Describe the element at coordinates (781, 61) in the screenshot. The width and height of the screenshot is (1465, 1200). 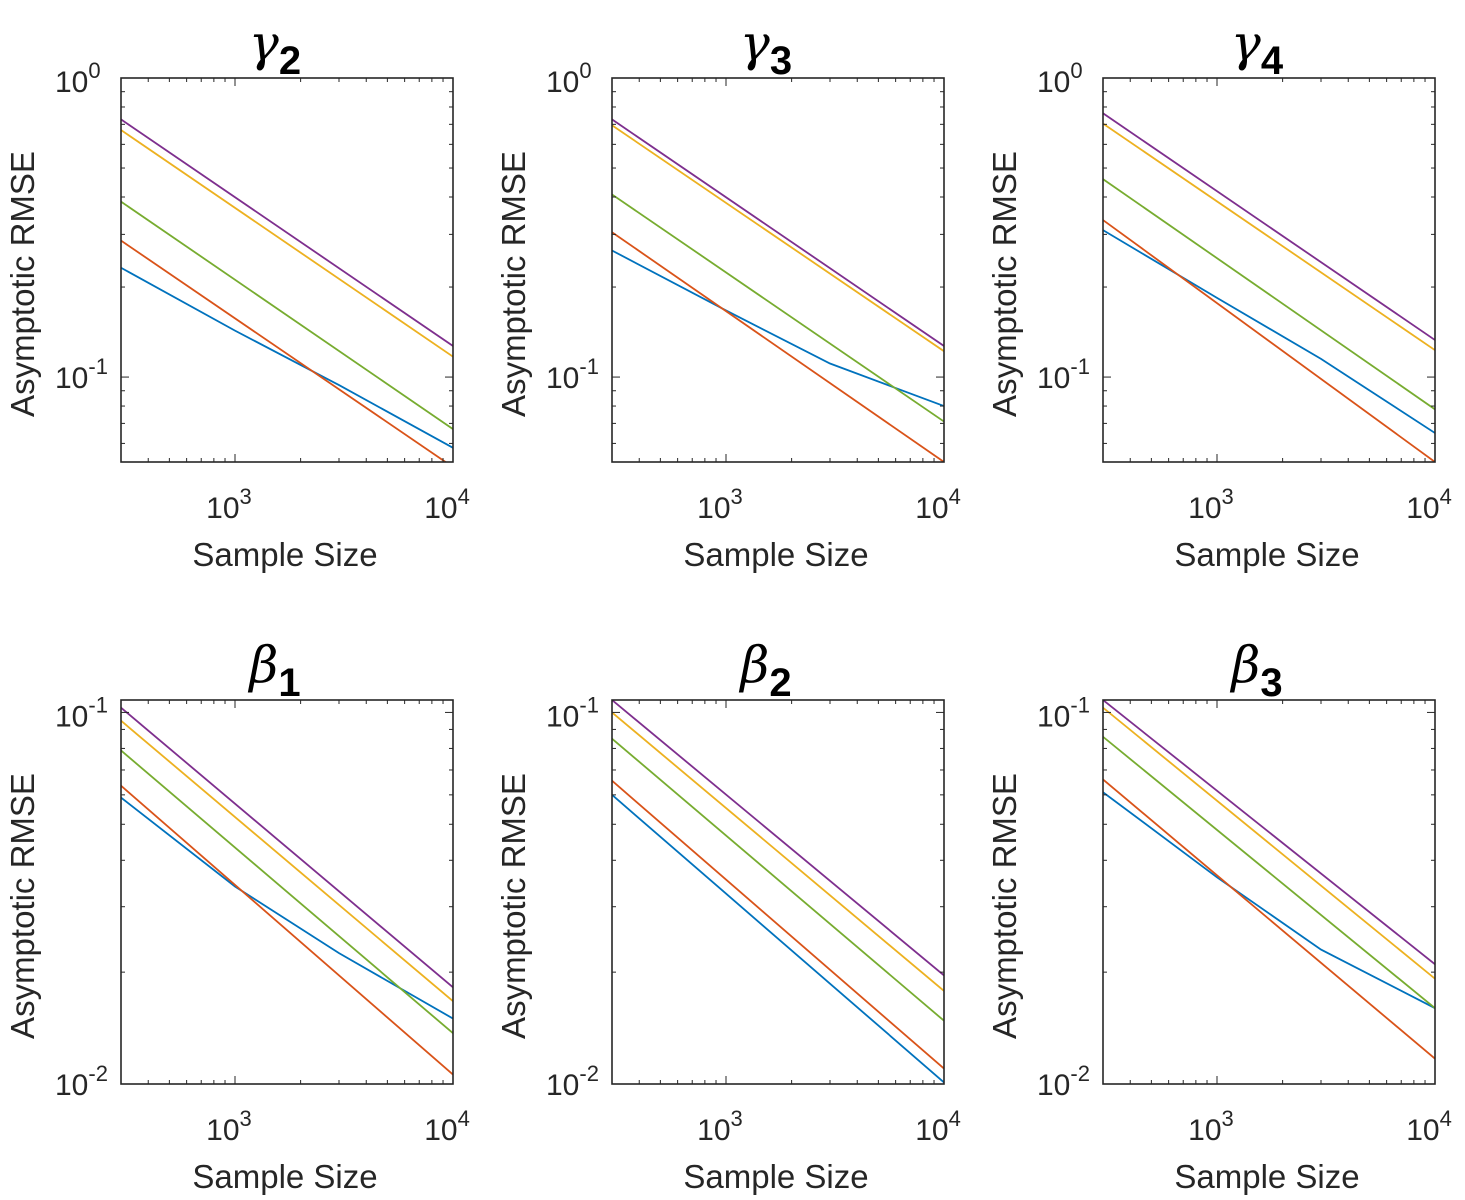
I see `title-subscript: 3` at that location.